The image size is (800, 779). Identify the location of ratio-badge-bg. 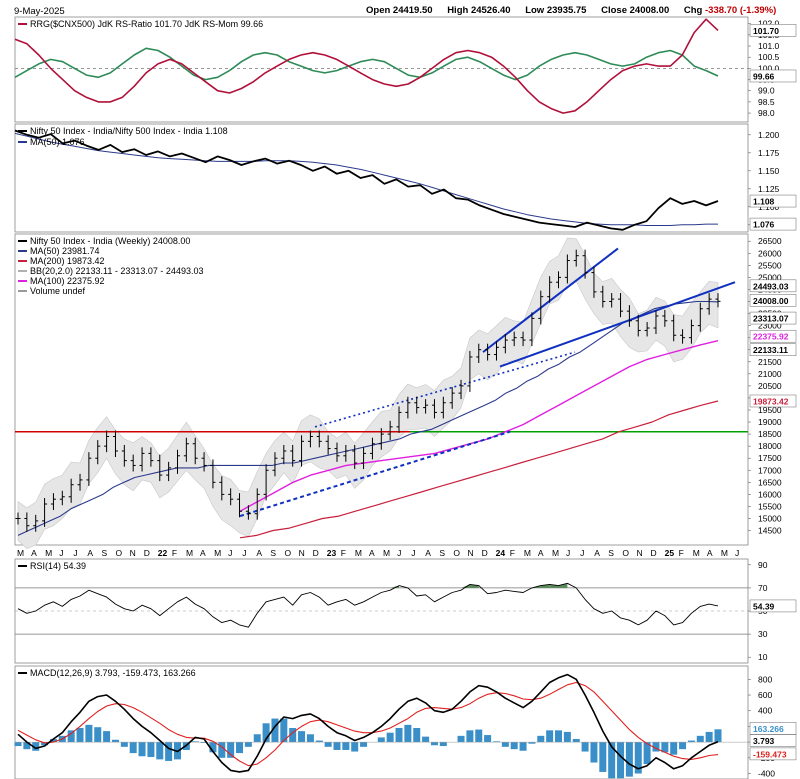
(773, 201).